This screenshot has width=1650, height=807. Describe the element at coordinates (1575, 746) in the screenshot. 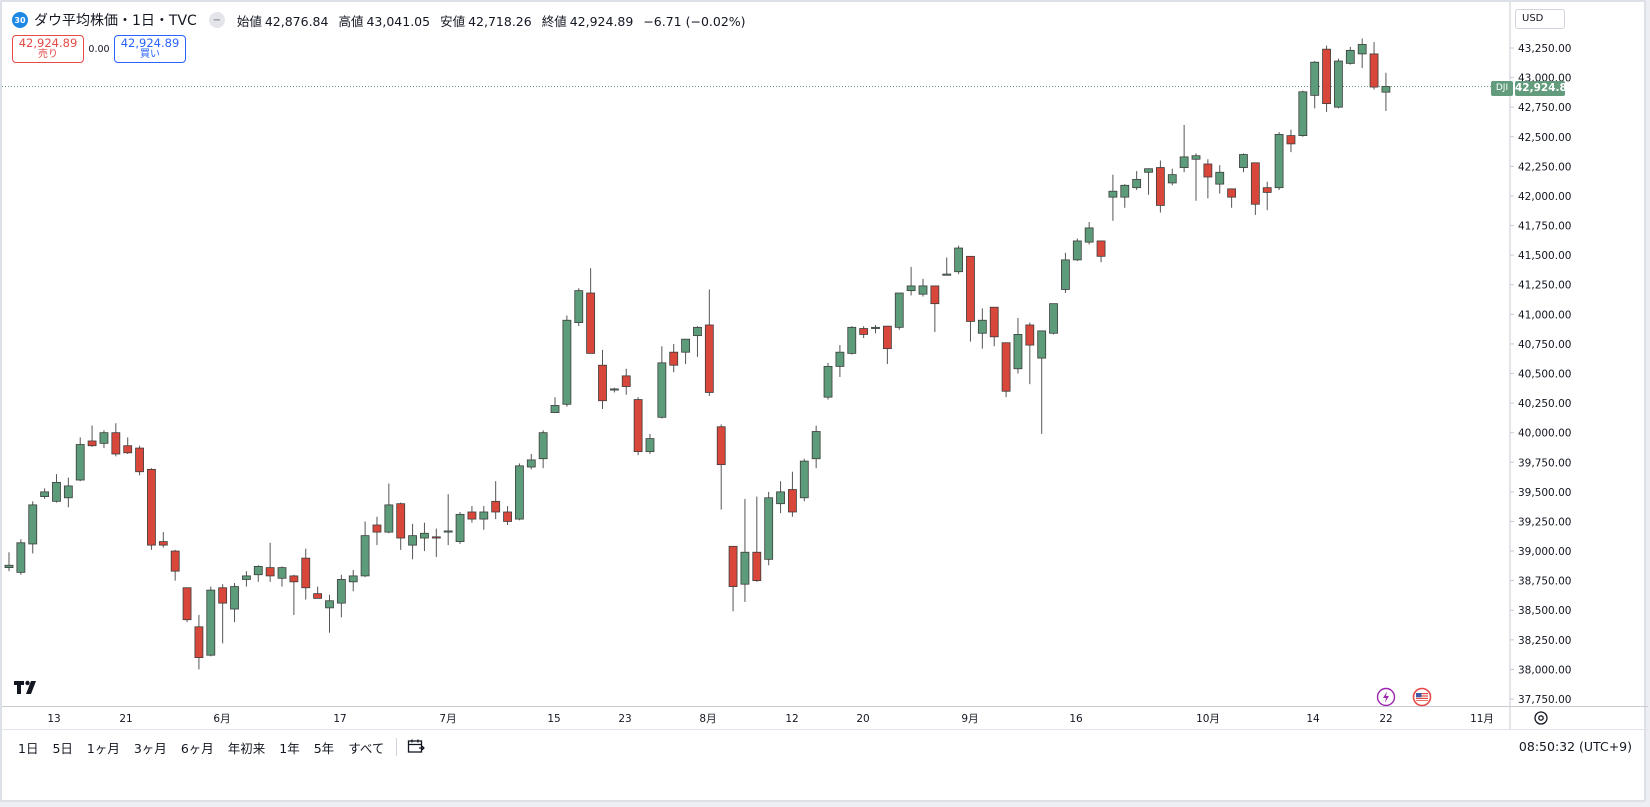

I see `clock-timezone: 08:50:32 (UTC+9)` at that location.